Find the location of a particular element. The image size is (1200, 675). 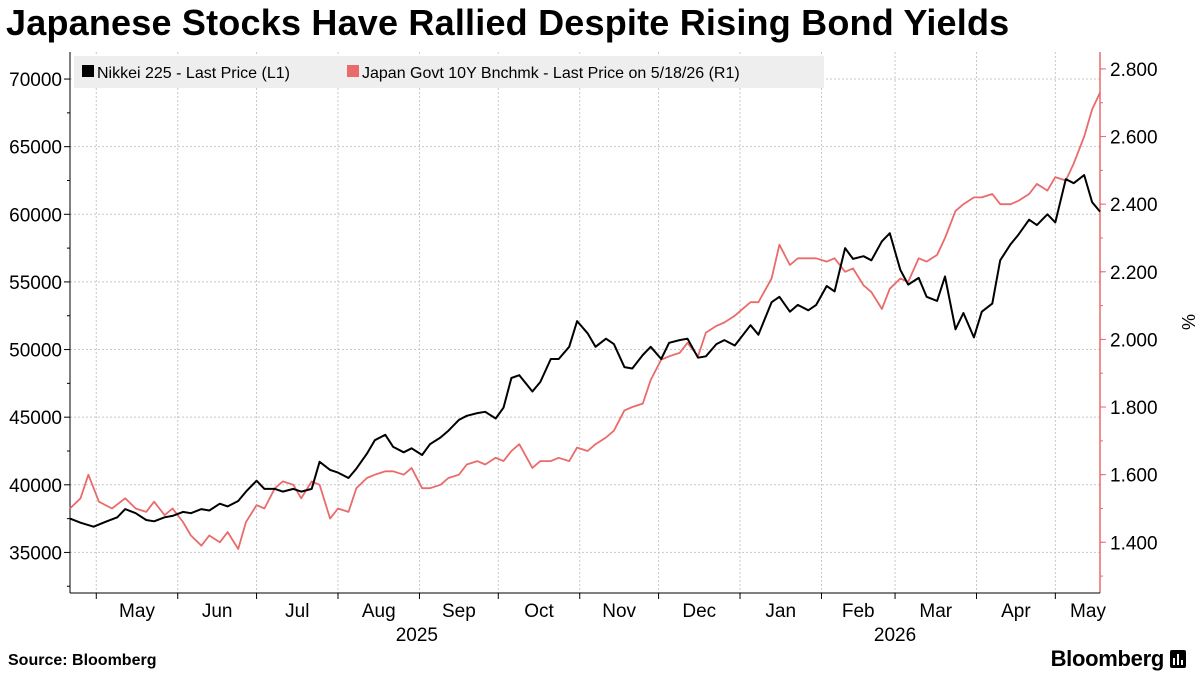

bloomberg-logo: Bloomberg is located at coordinates (1118, 659).